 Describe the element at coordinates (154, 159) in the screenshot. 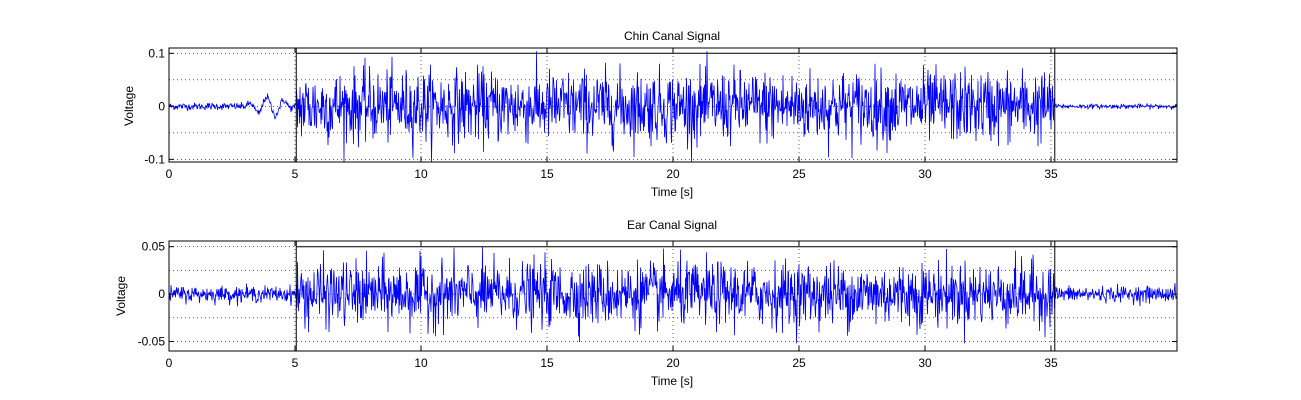

I see `y-tick-label: -0.1` at that location.